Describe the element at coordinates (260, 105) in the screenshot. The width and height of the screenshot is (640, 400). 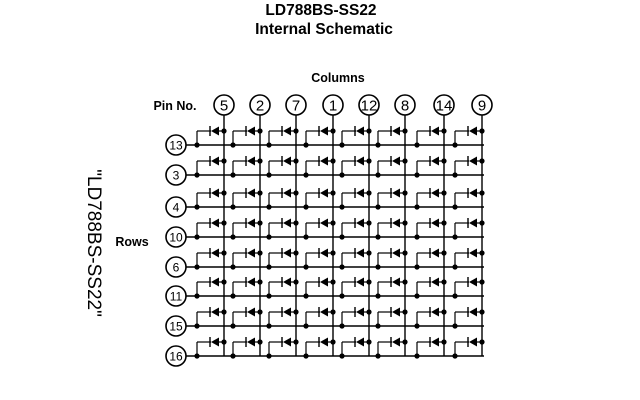
I see `column-pin-2: 2` at that location.